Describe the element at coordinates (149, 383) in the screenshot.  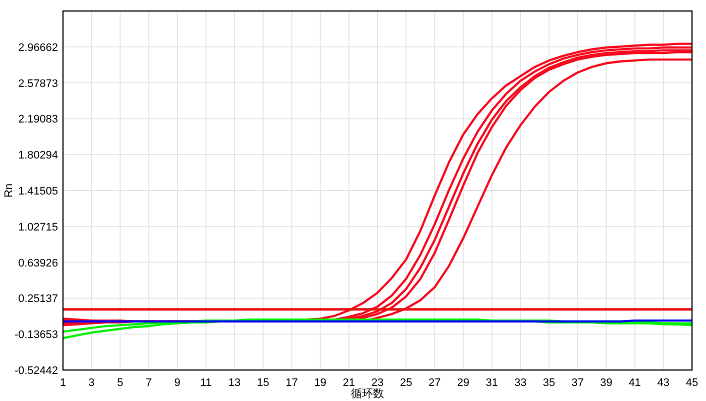
I see `x-tick-label: 7` at that location.